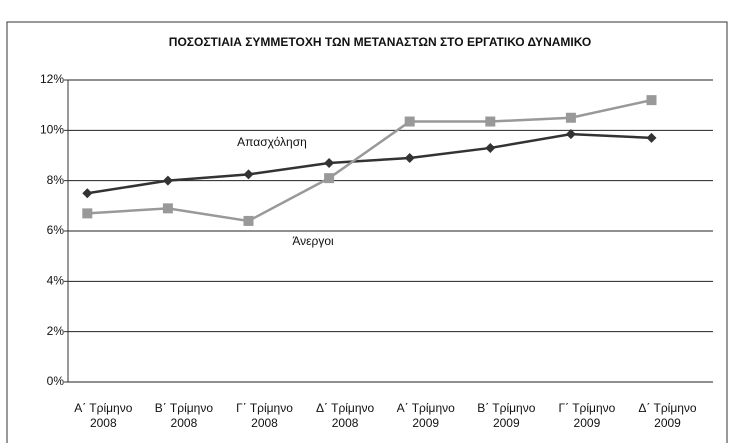 Image resolution: width=735 pixels, height=443 pixels. What do you see at coordinates (56, 281) in the screenshot?
I see `y-tick-label: 4%` at bounding box center [56, 281].